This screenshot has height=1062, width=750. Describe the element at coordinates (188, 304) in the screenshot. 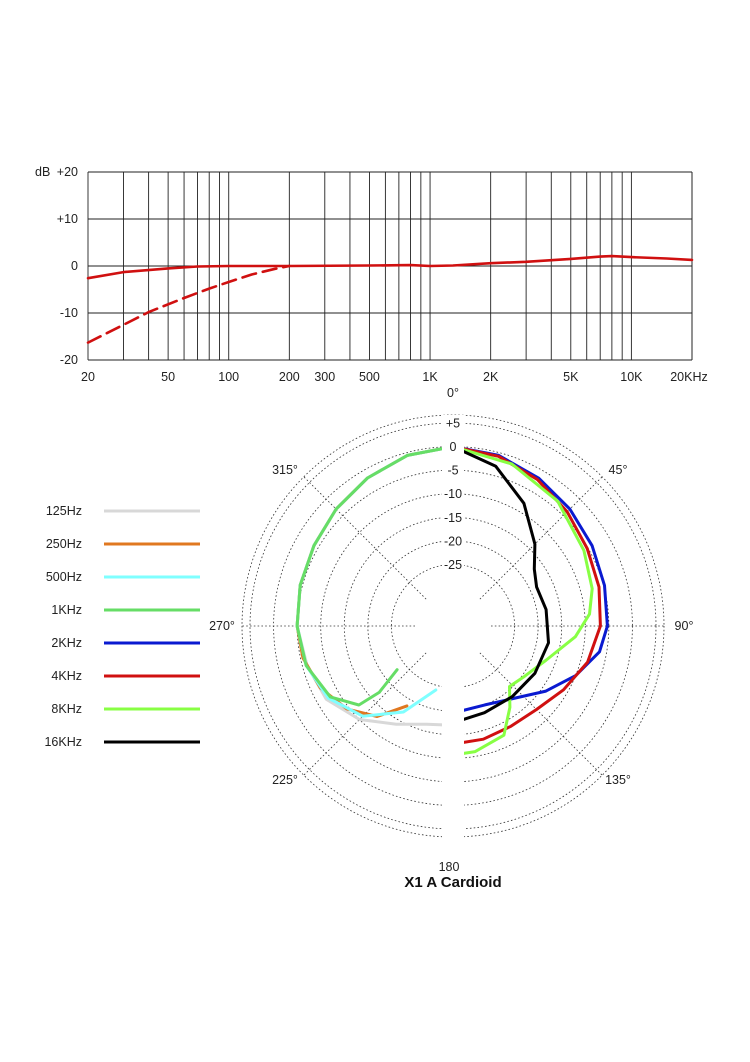

I see `response-line-lowcut` at that location.